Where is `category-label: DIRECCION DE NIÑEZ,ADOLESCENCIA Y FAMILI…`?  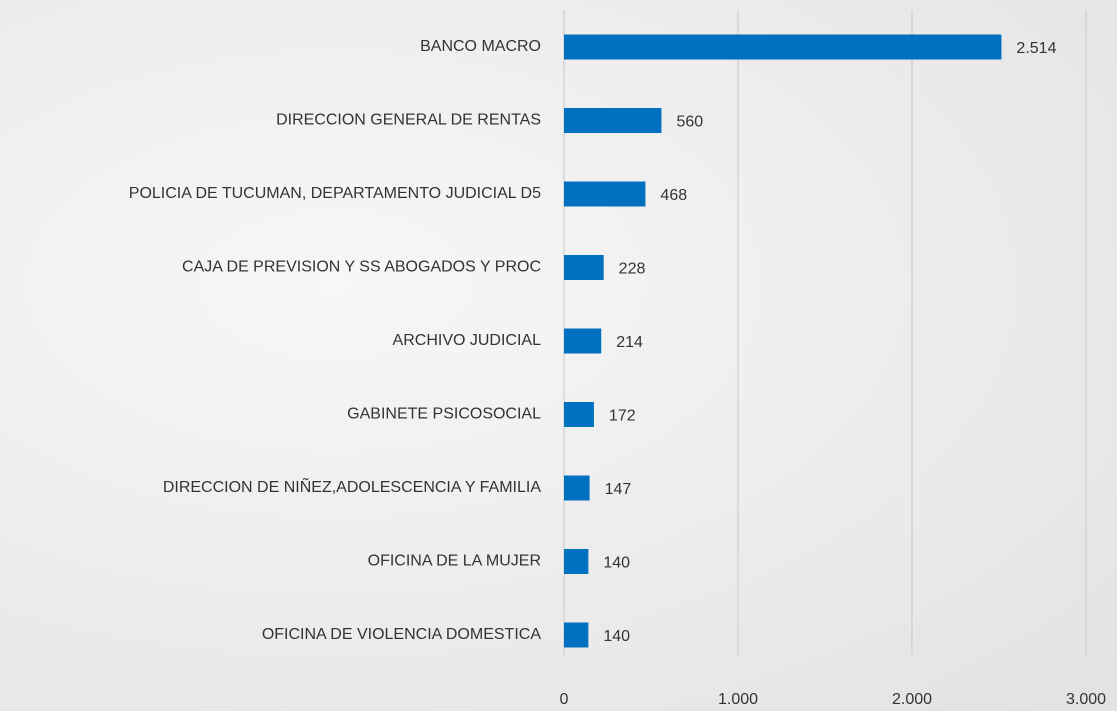
category-label: DIRECCION DE NIÑEZ,ADOLESCENCIA Y FAMILI… is located at coordinates (352, 486).